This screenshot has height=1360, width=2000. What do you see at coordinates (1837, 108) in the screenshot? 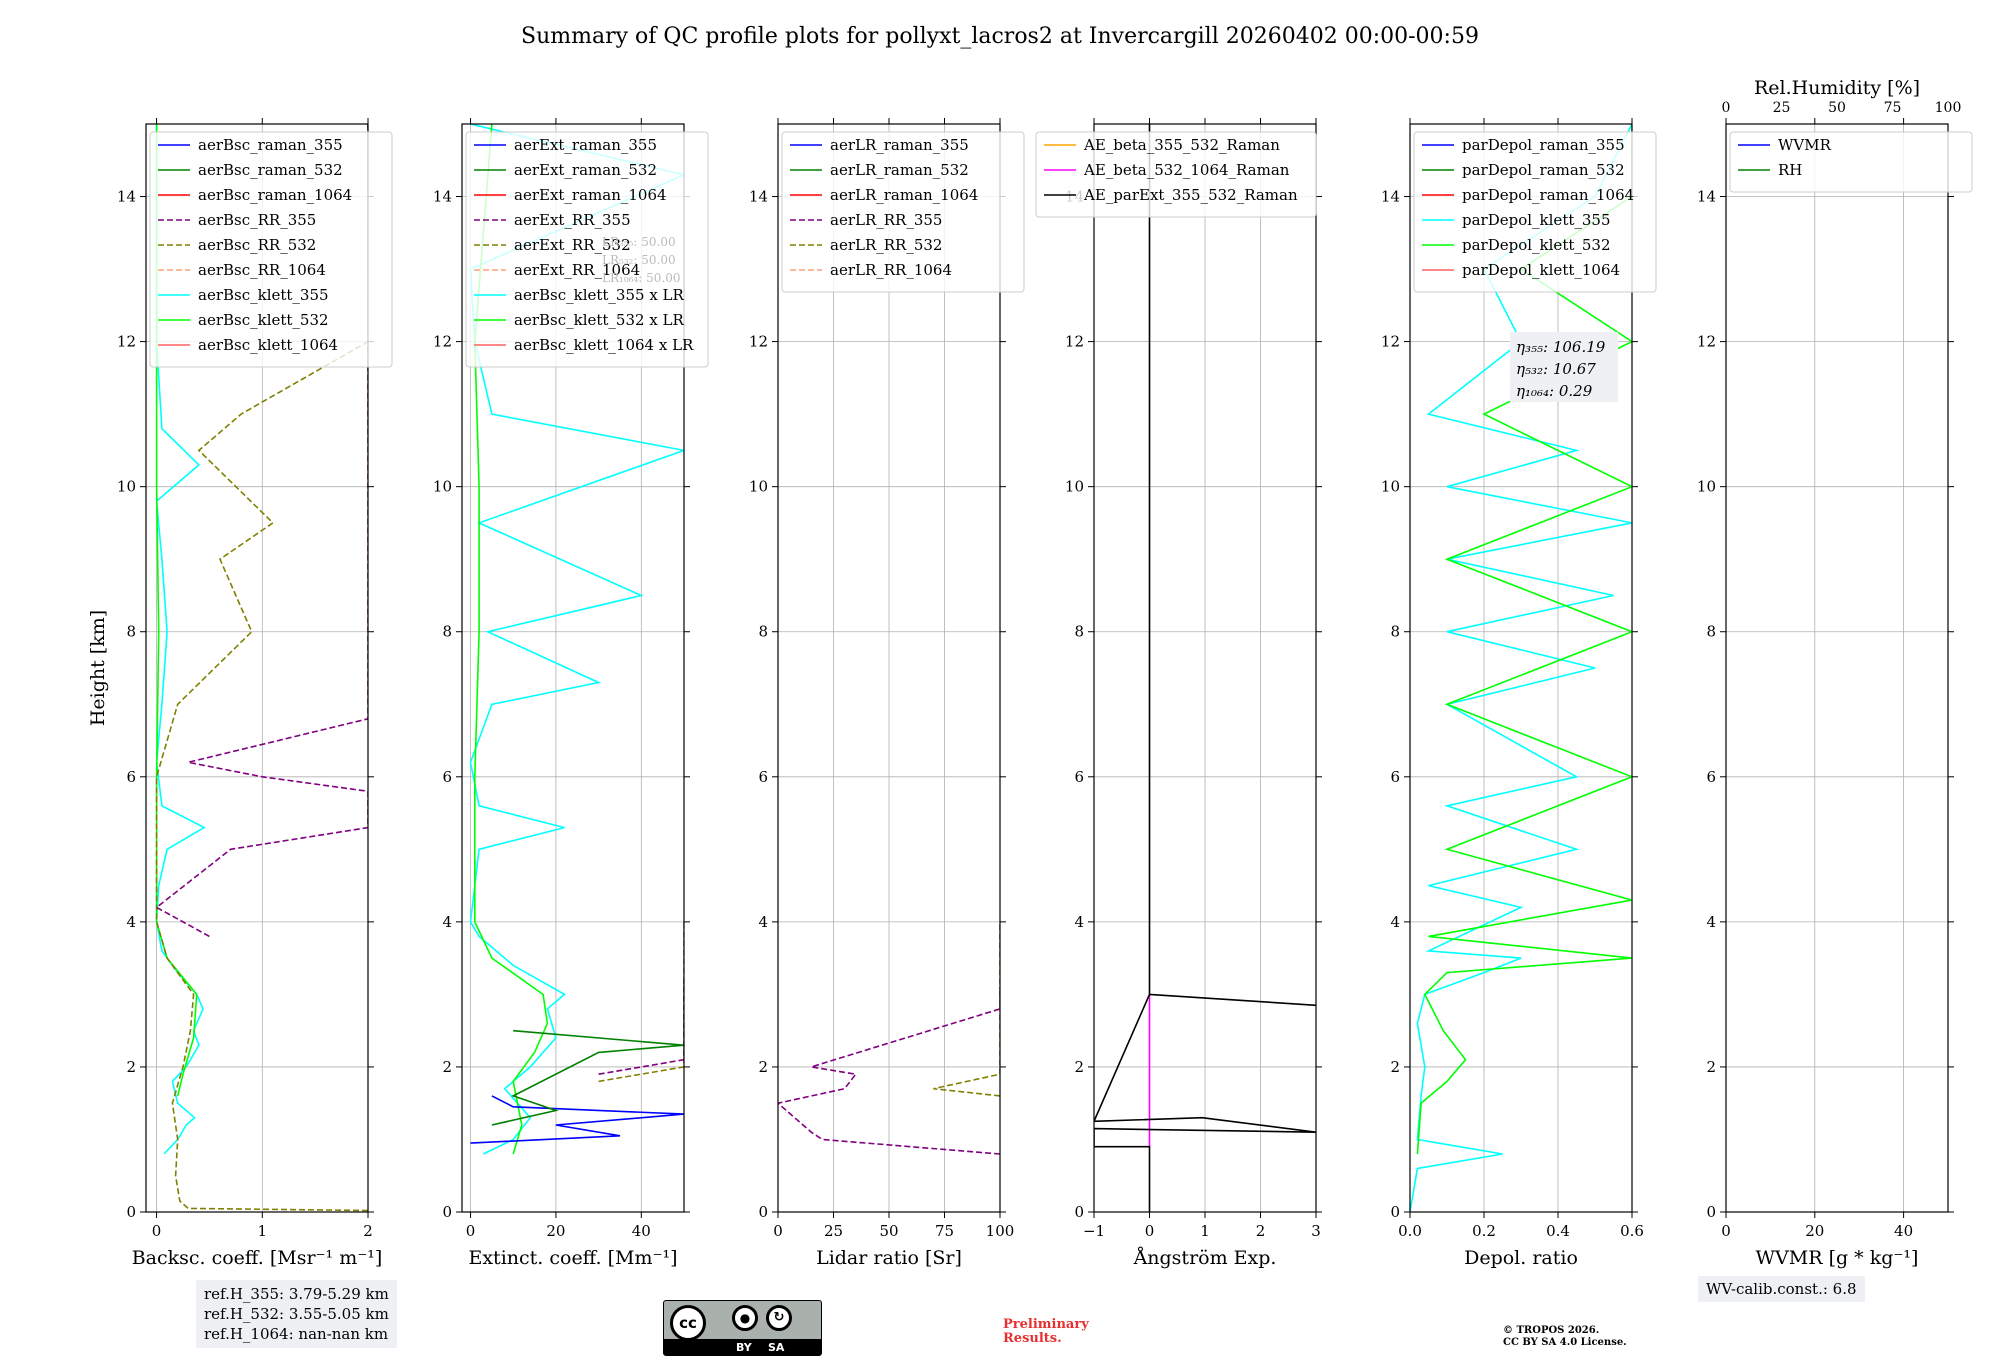
I see `top-x-tick-label: 50` at bounding box center [1837, 108].